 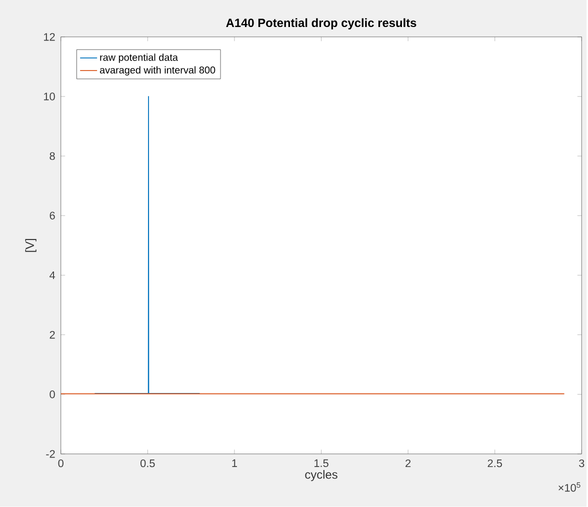 What do you see at coordinates (147, 464) in the screenshot?
I see `x-tick-label: 0.5` at bounding box center [147, 464].